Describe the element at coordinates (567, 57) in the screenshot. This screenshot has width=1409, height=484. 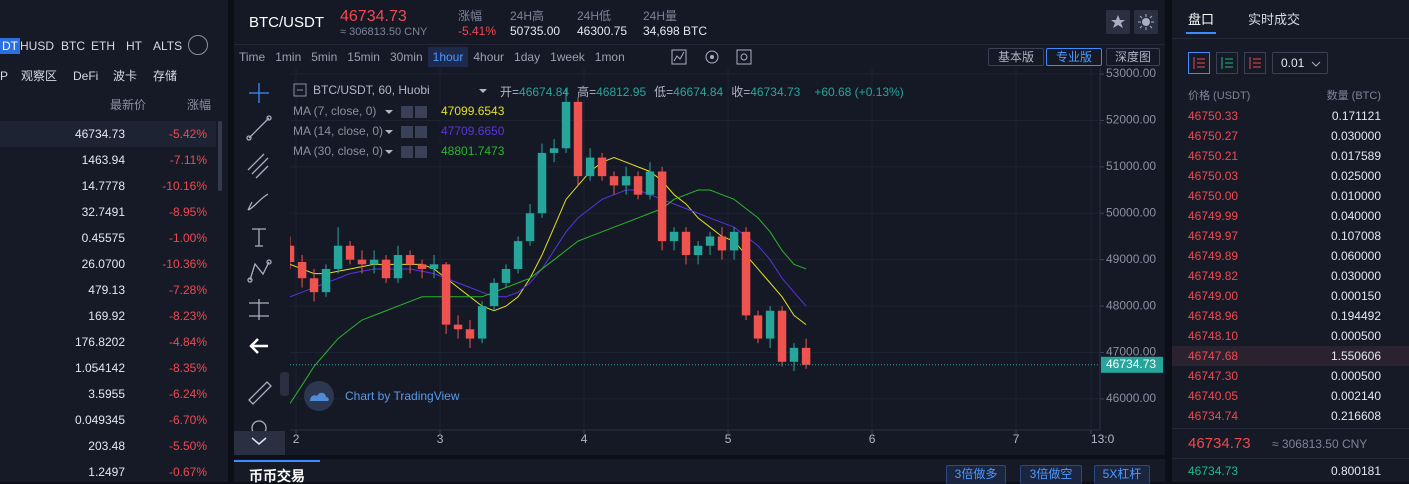
I see `interval-button: 1week` at that location.